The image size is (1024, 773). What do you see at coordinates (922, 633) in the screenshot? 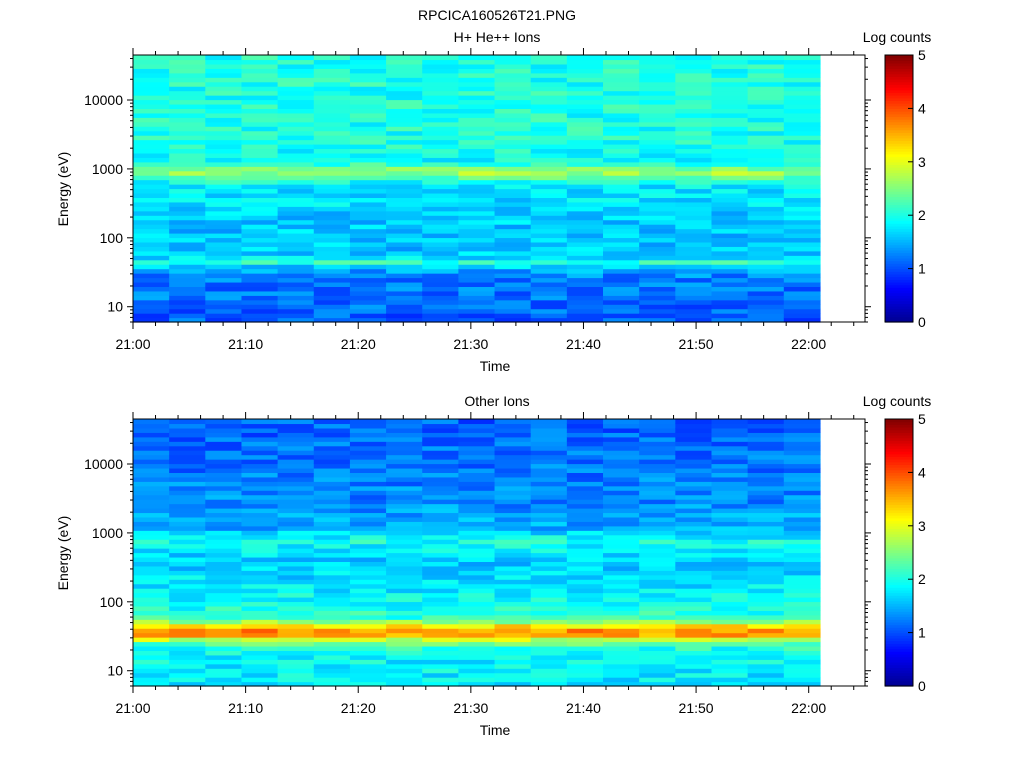
I see `colorbar-tick-label: 1` at bounding box center [922, 633].